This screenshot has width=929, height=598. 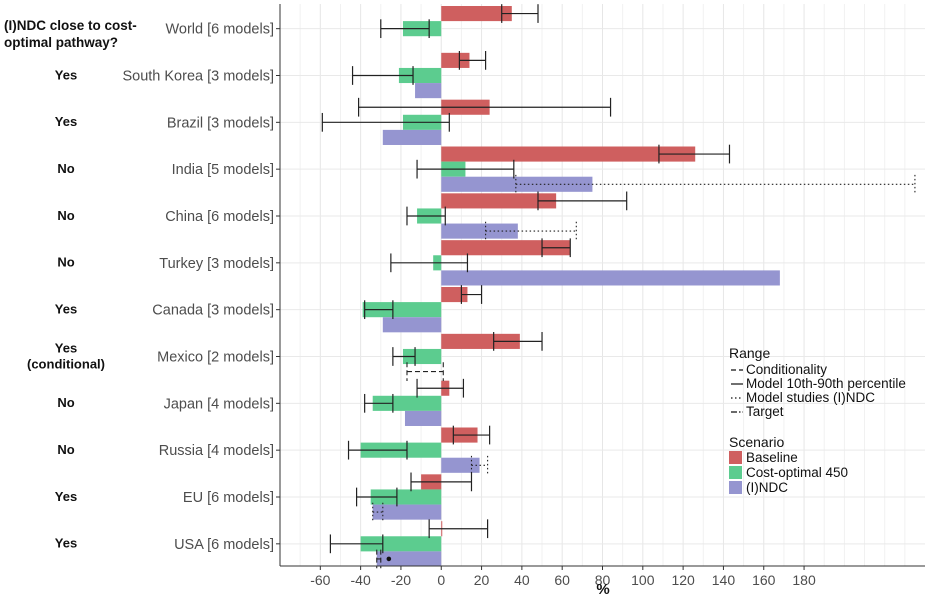 I want to click on question-header-line: (I)NDC close to cost-, so click(x=70, y=25).